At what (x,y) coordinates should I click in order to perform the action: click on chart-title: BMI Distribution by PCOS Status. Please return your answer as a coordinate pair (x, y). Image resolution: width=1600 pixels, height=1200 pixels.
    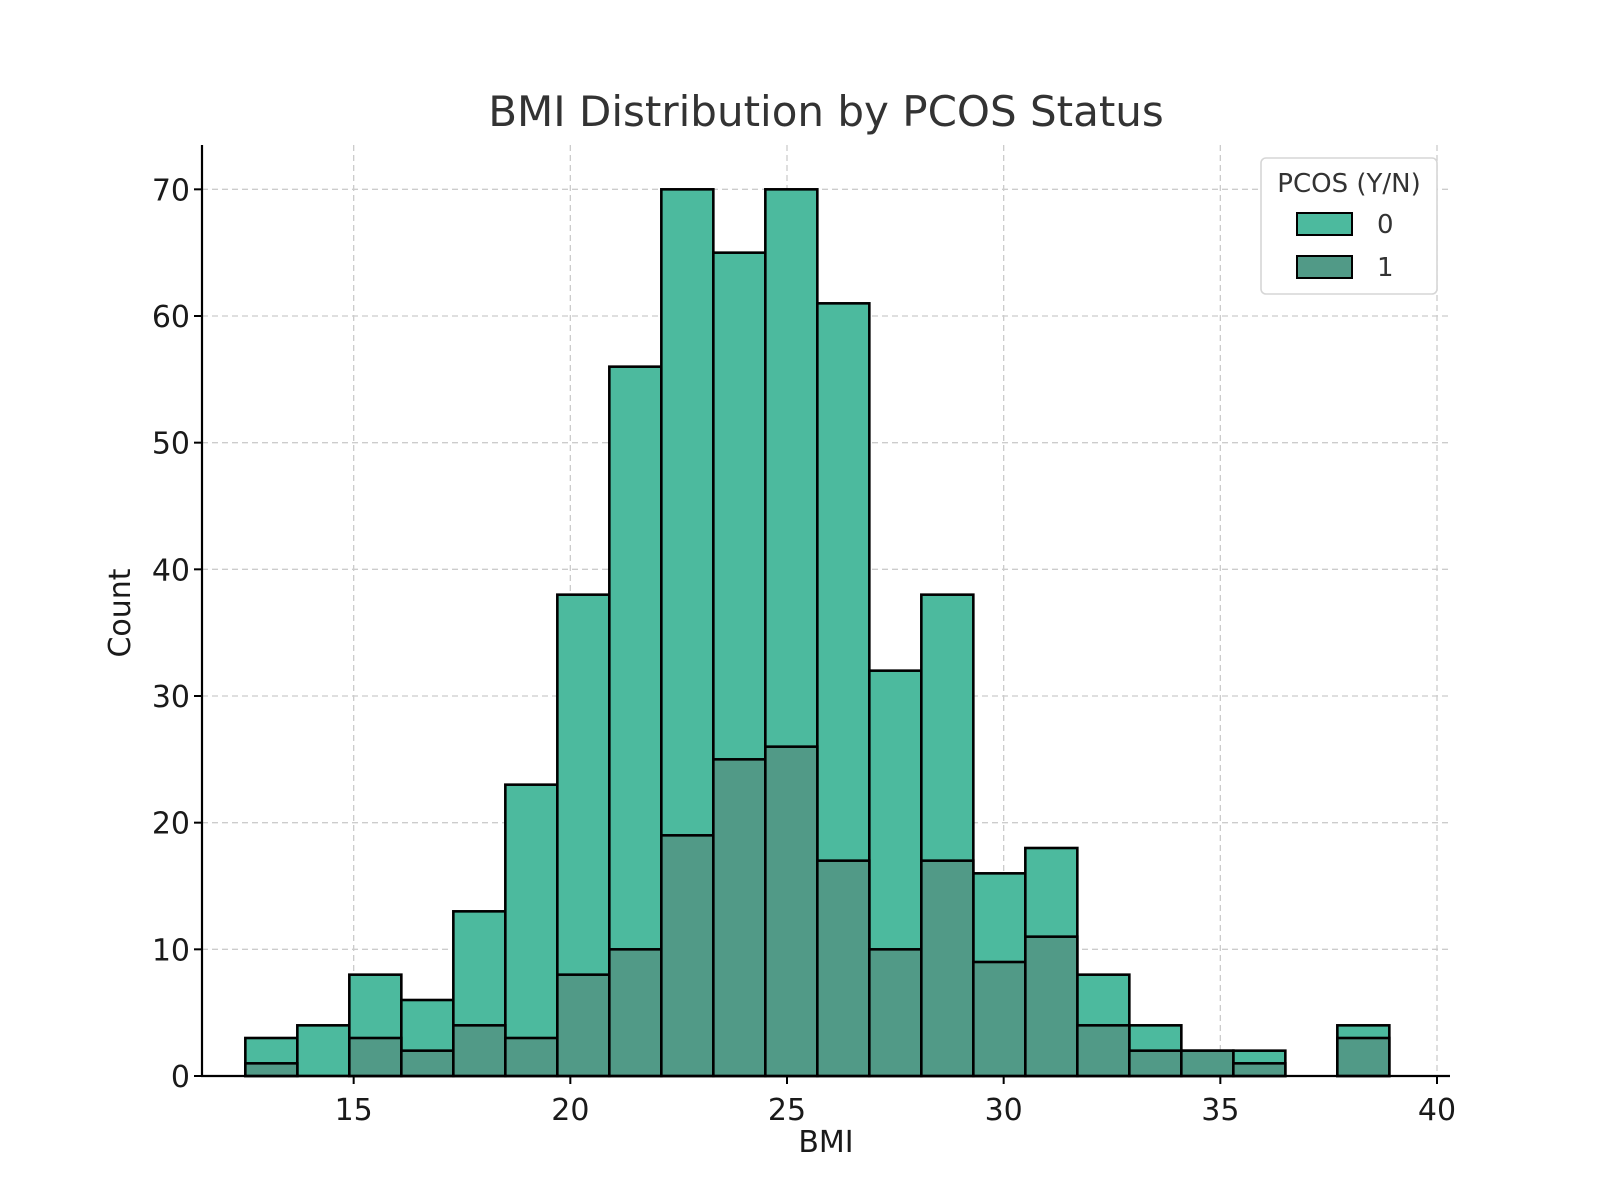
    Looking at the image, I should click on (826, 111).